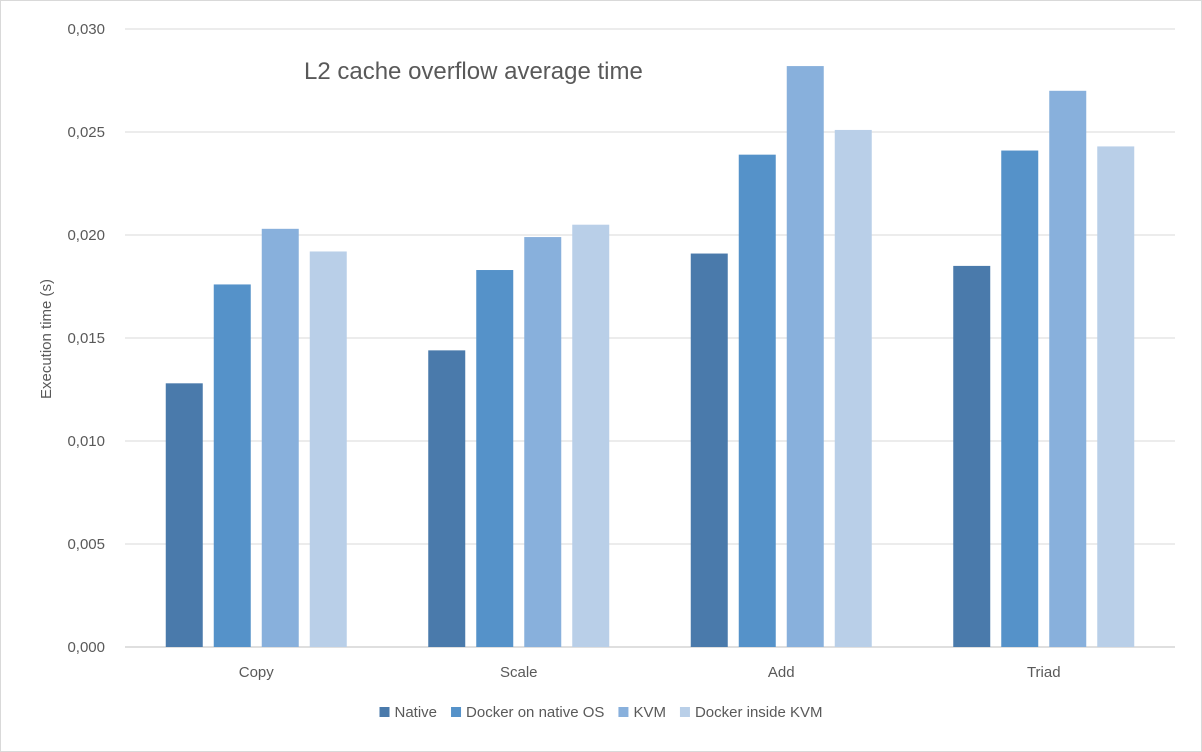 The width and height of the screenshot is (1202, 752). Describe the element at coordinates (1020, 399) in the screenshot. I see `bar-triad-docker-on-native-os` at that location.